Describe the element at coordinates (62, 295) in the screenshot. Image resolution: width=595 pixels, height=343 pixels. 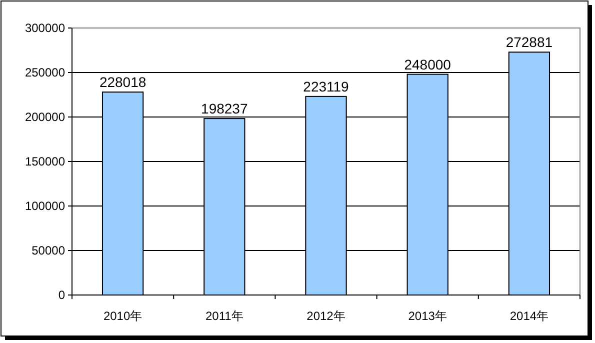
I see `y-tick-label: 0` at that location.